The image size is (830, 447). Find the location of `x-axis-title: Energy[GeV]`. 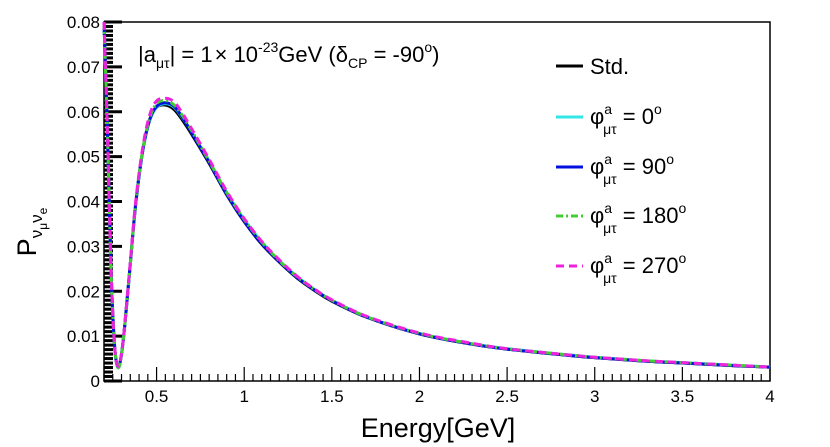

x-axis-title: Energy[GeV] is located at coordinates (438, 428).